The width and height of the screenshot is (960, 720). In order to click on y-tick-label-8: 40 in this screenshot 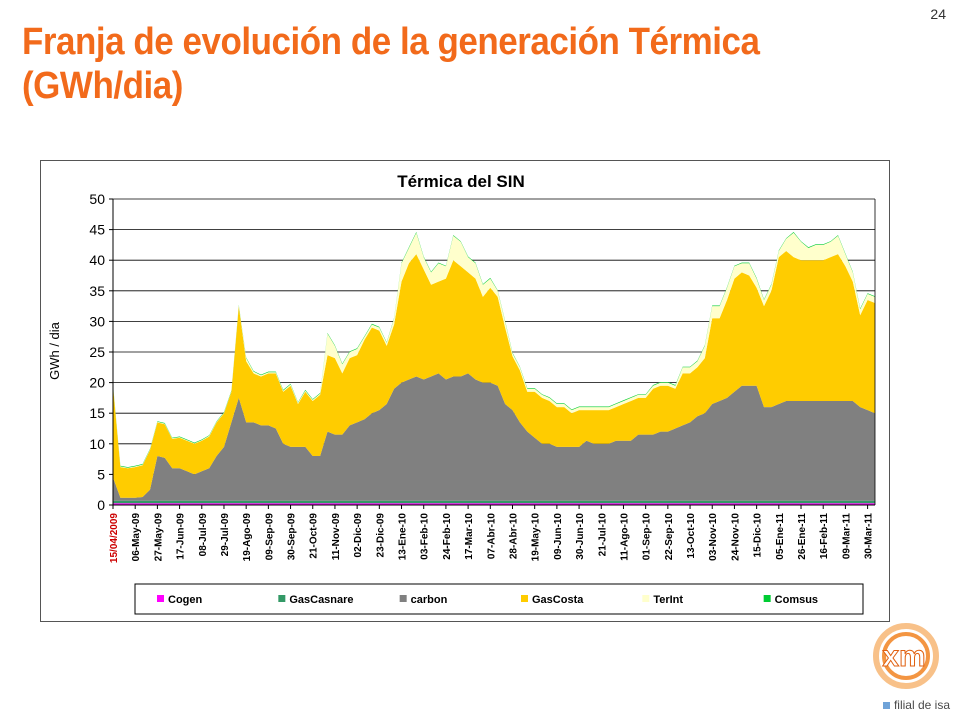, I will do `click(97, 260)`.